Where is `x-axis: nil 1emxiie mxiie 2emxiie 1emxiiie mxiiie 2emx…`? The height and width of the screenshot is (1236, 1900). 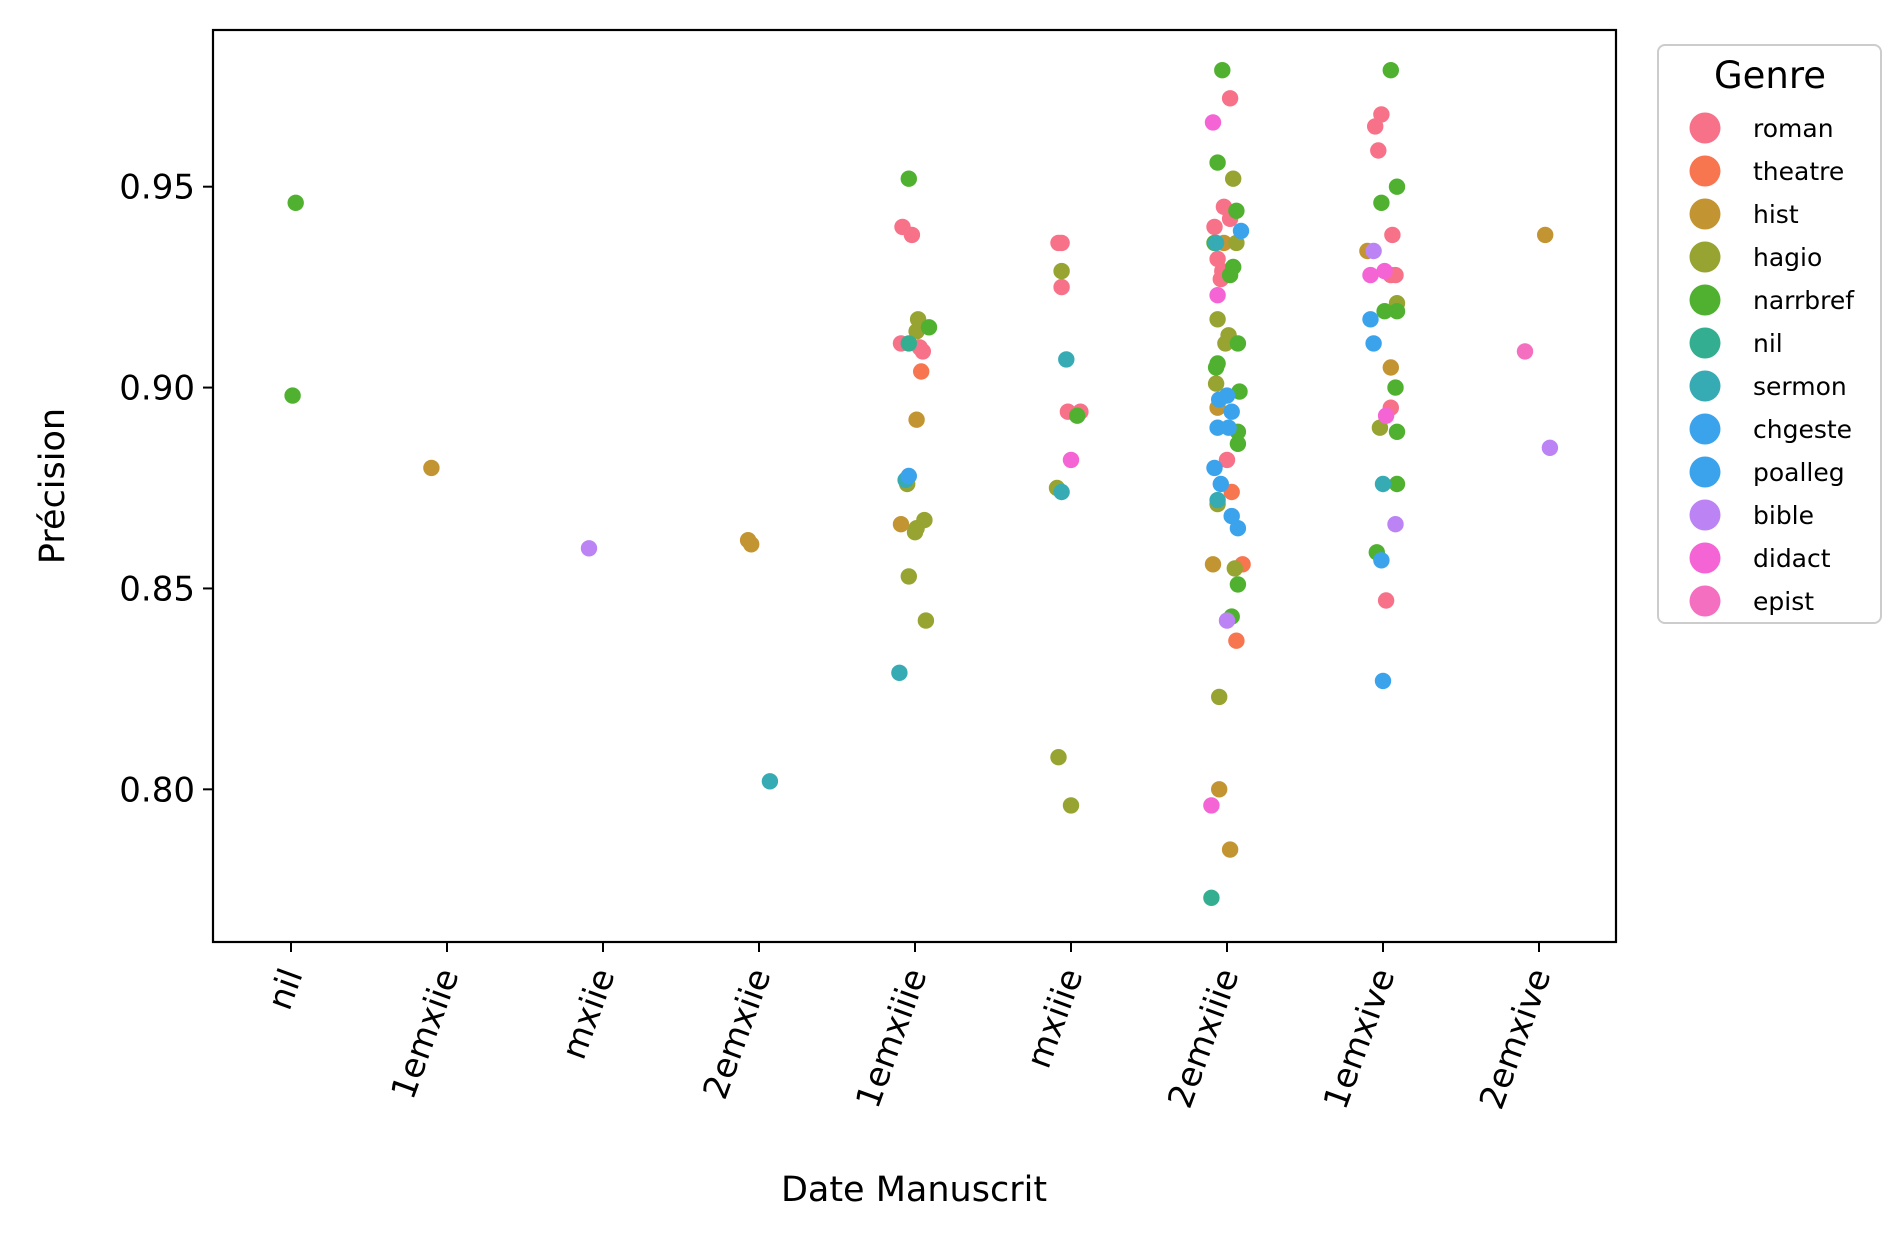 x-axis: nil 1emxiie mxiie 2emxiie 1emxiiie mxiiie 2emx… is located at coordinates (909, 1028).